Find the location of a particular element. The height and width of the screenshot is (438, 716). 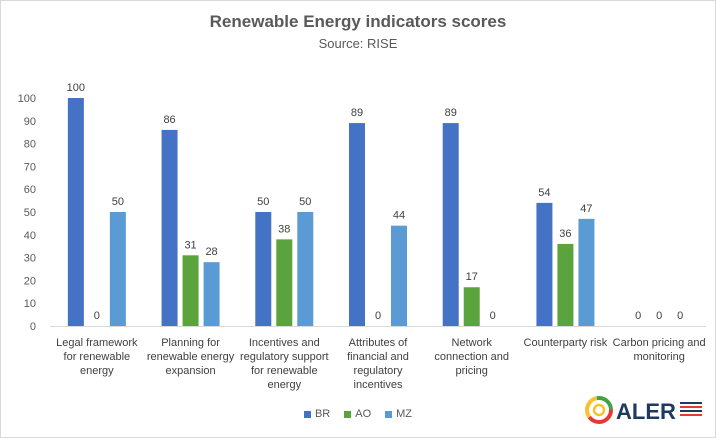

chart-title: Renewable Energy indicators scores is located at coordinates (358, 21).